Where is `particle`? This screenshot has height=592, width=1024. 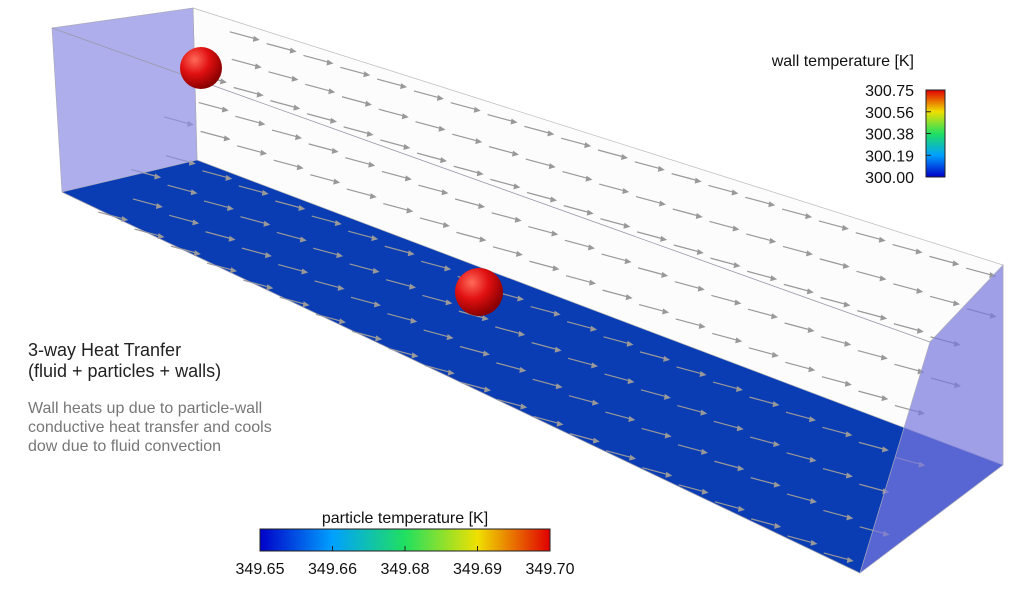
particle is located at coordinates (201, 68).